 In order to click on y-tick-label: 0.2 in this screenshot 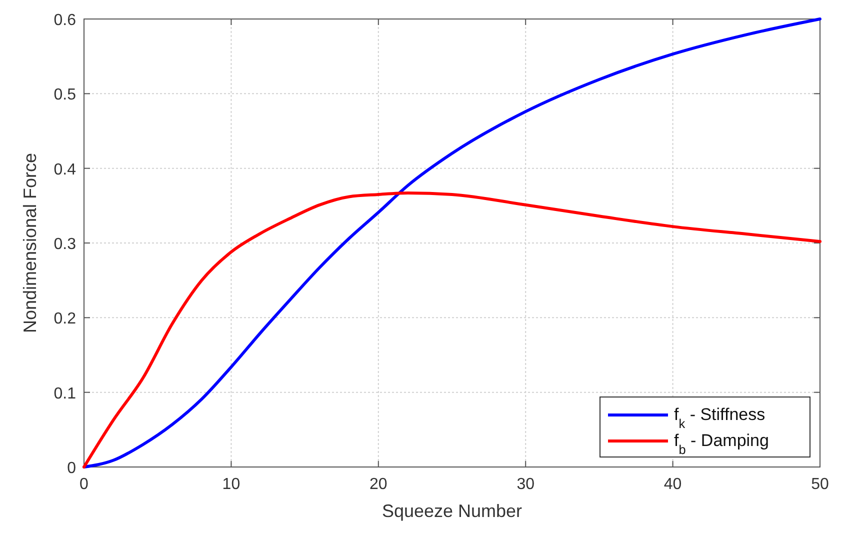, I will do `click(65, 319)`.